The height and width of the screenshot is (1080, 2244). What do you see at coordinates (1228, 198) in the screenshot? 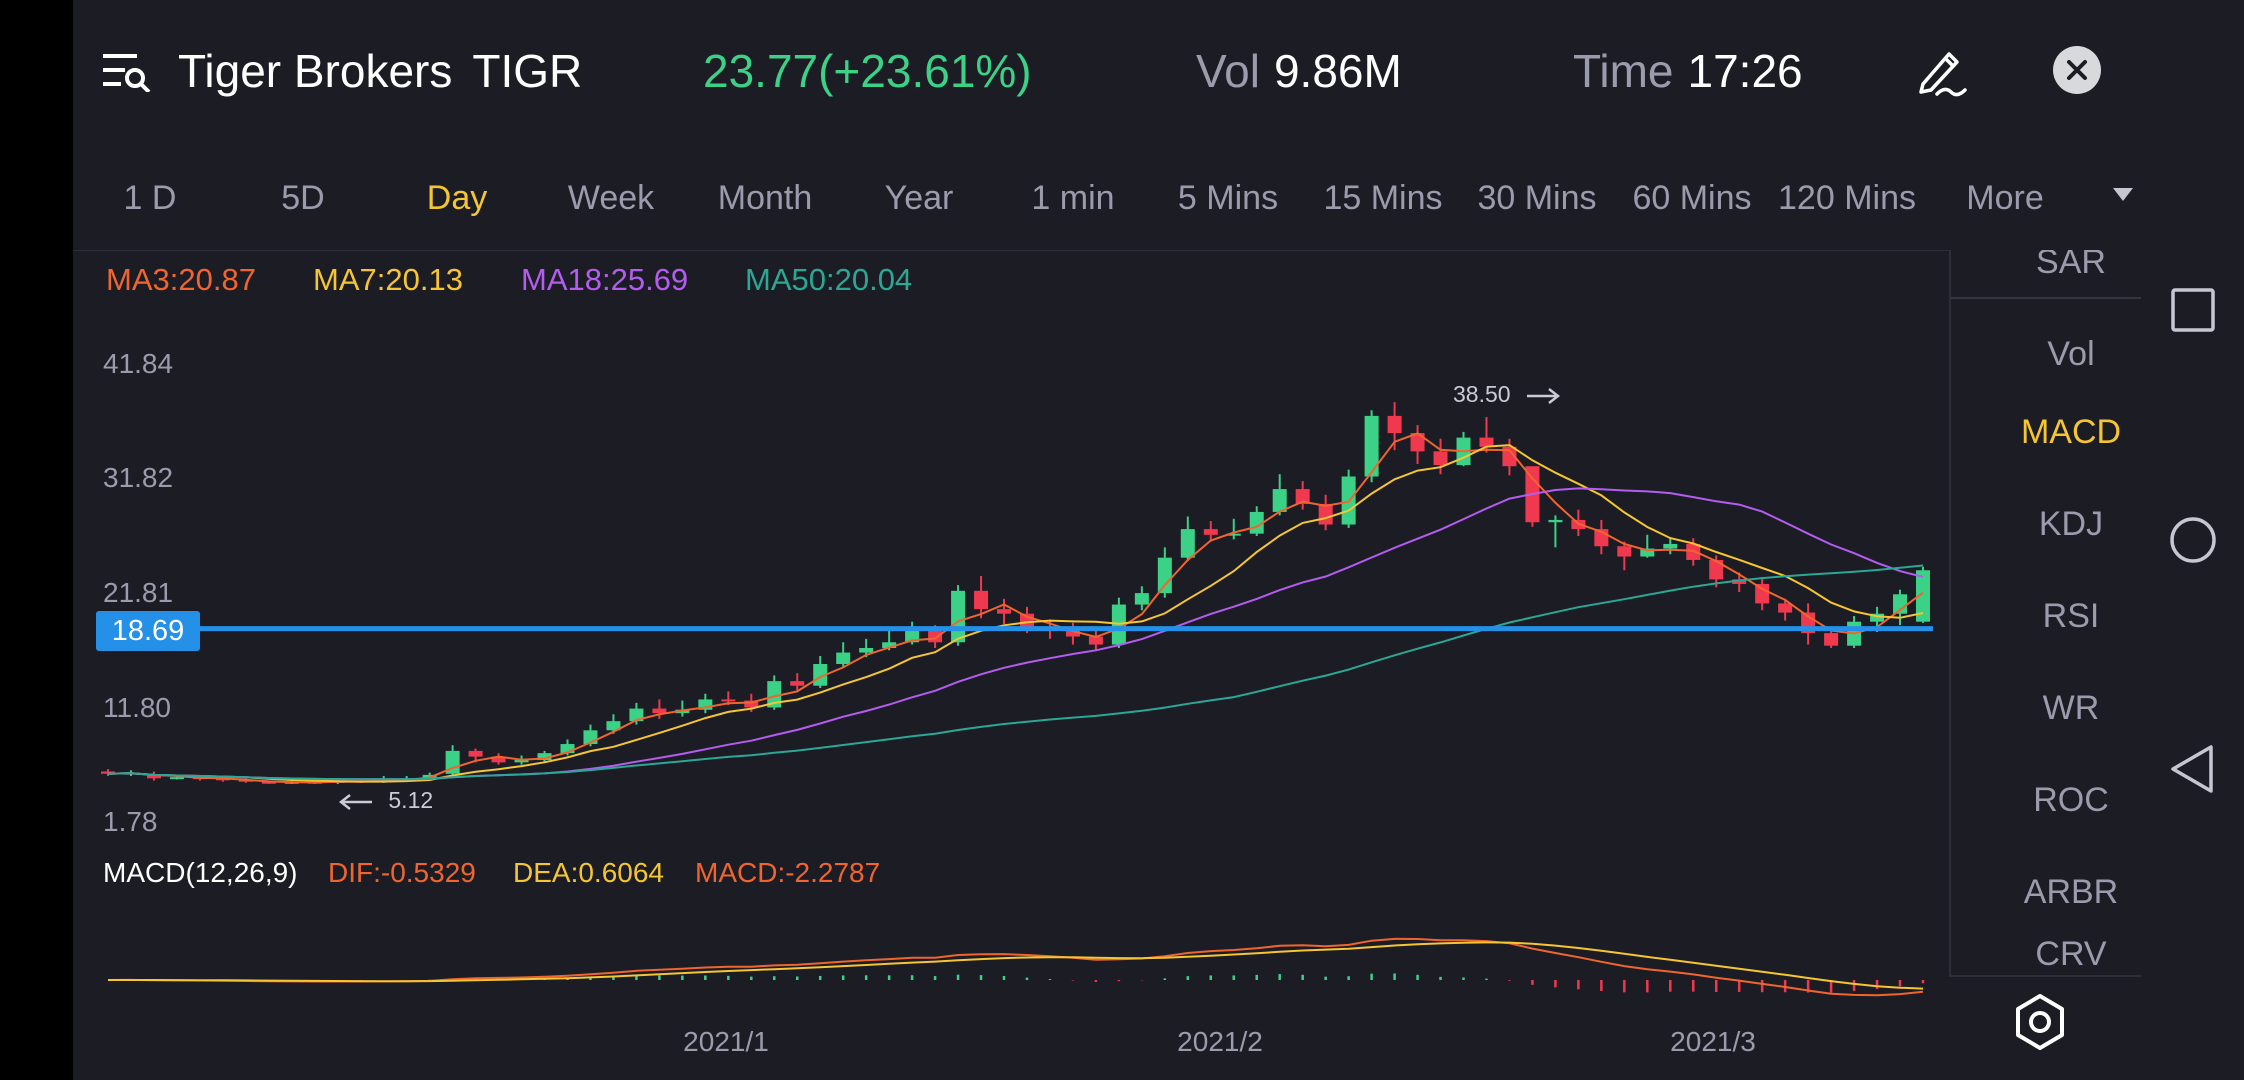
I see `tab-5-mins: 5 Mins` at bounding box center [1228, 198].